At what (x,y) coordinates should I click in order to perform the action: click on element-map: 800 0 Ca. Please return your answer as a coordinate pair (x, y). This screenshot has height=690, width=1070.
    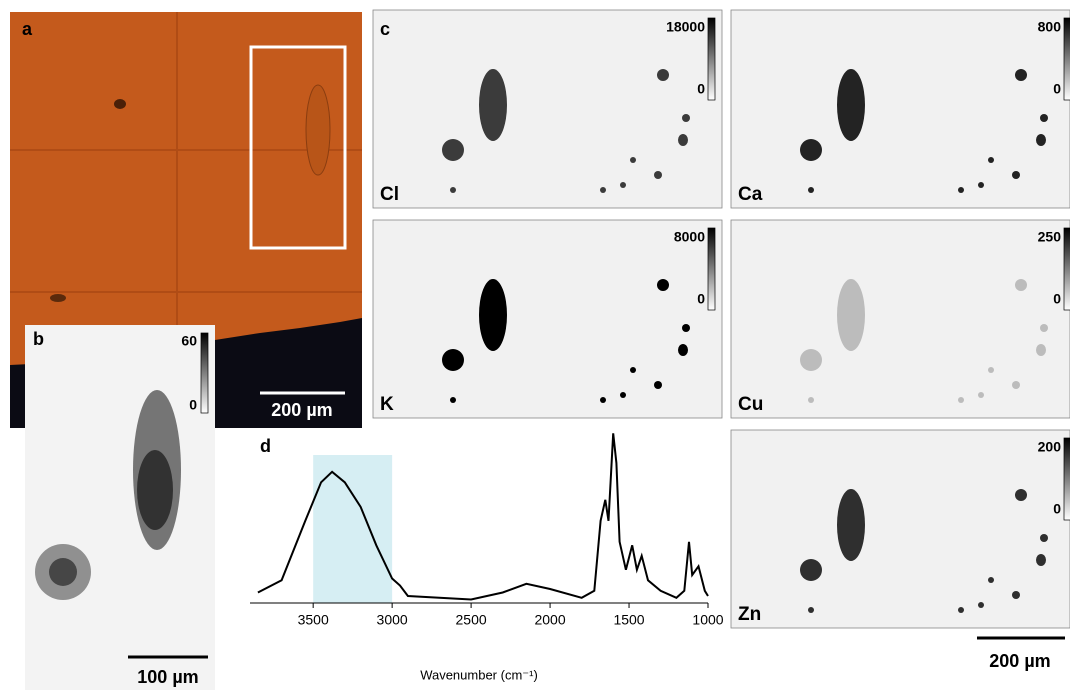
    Looking at the image, I should click on (900, 109).